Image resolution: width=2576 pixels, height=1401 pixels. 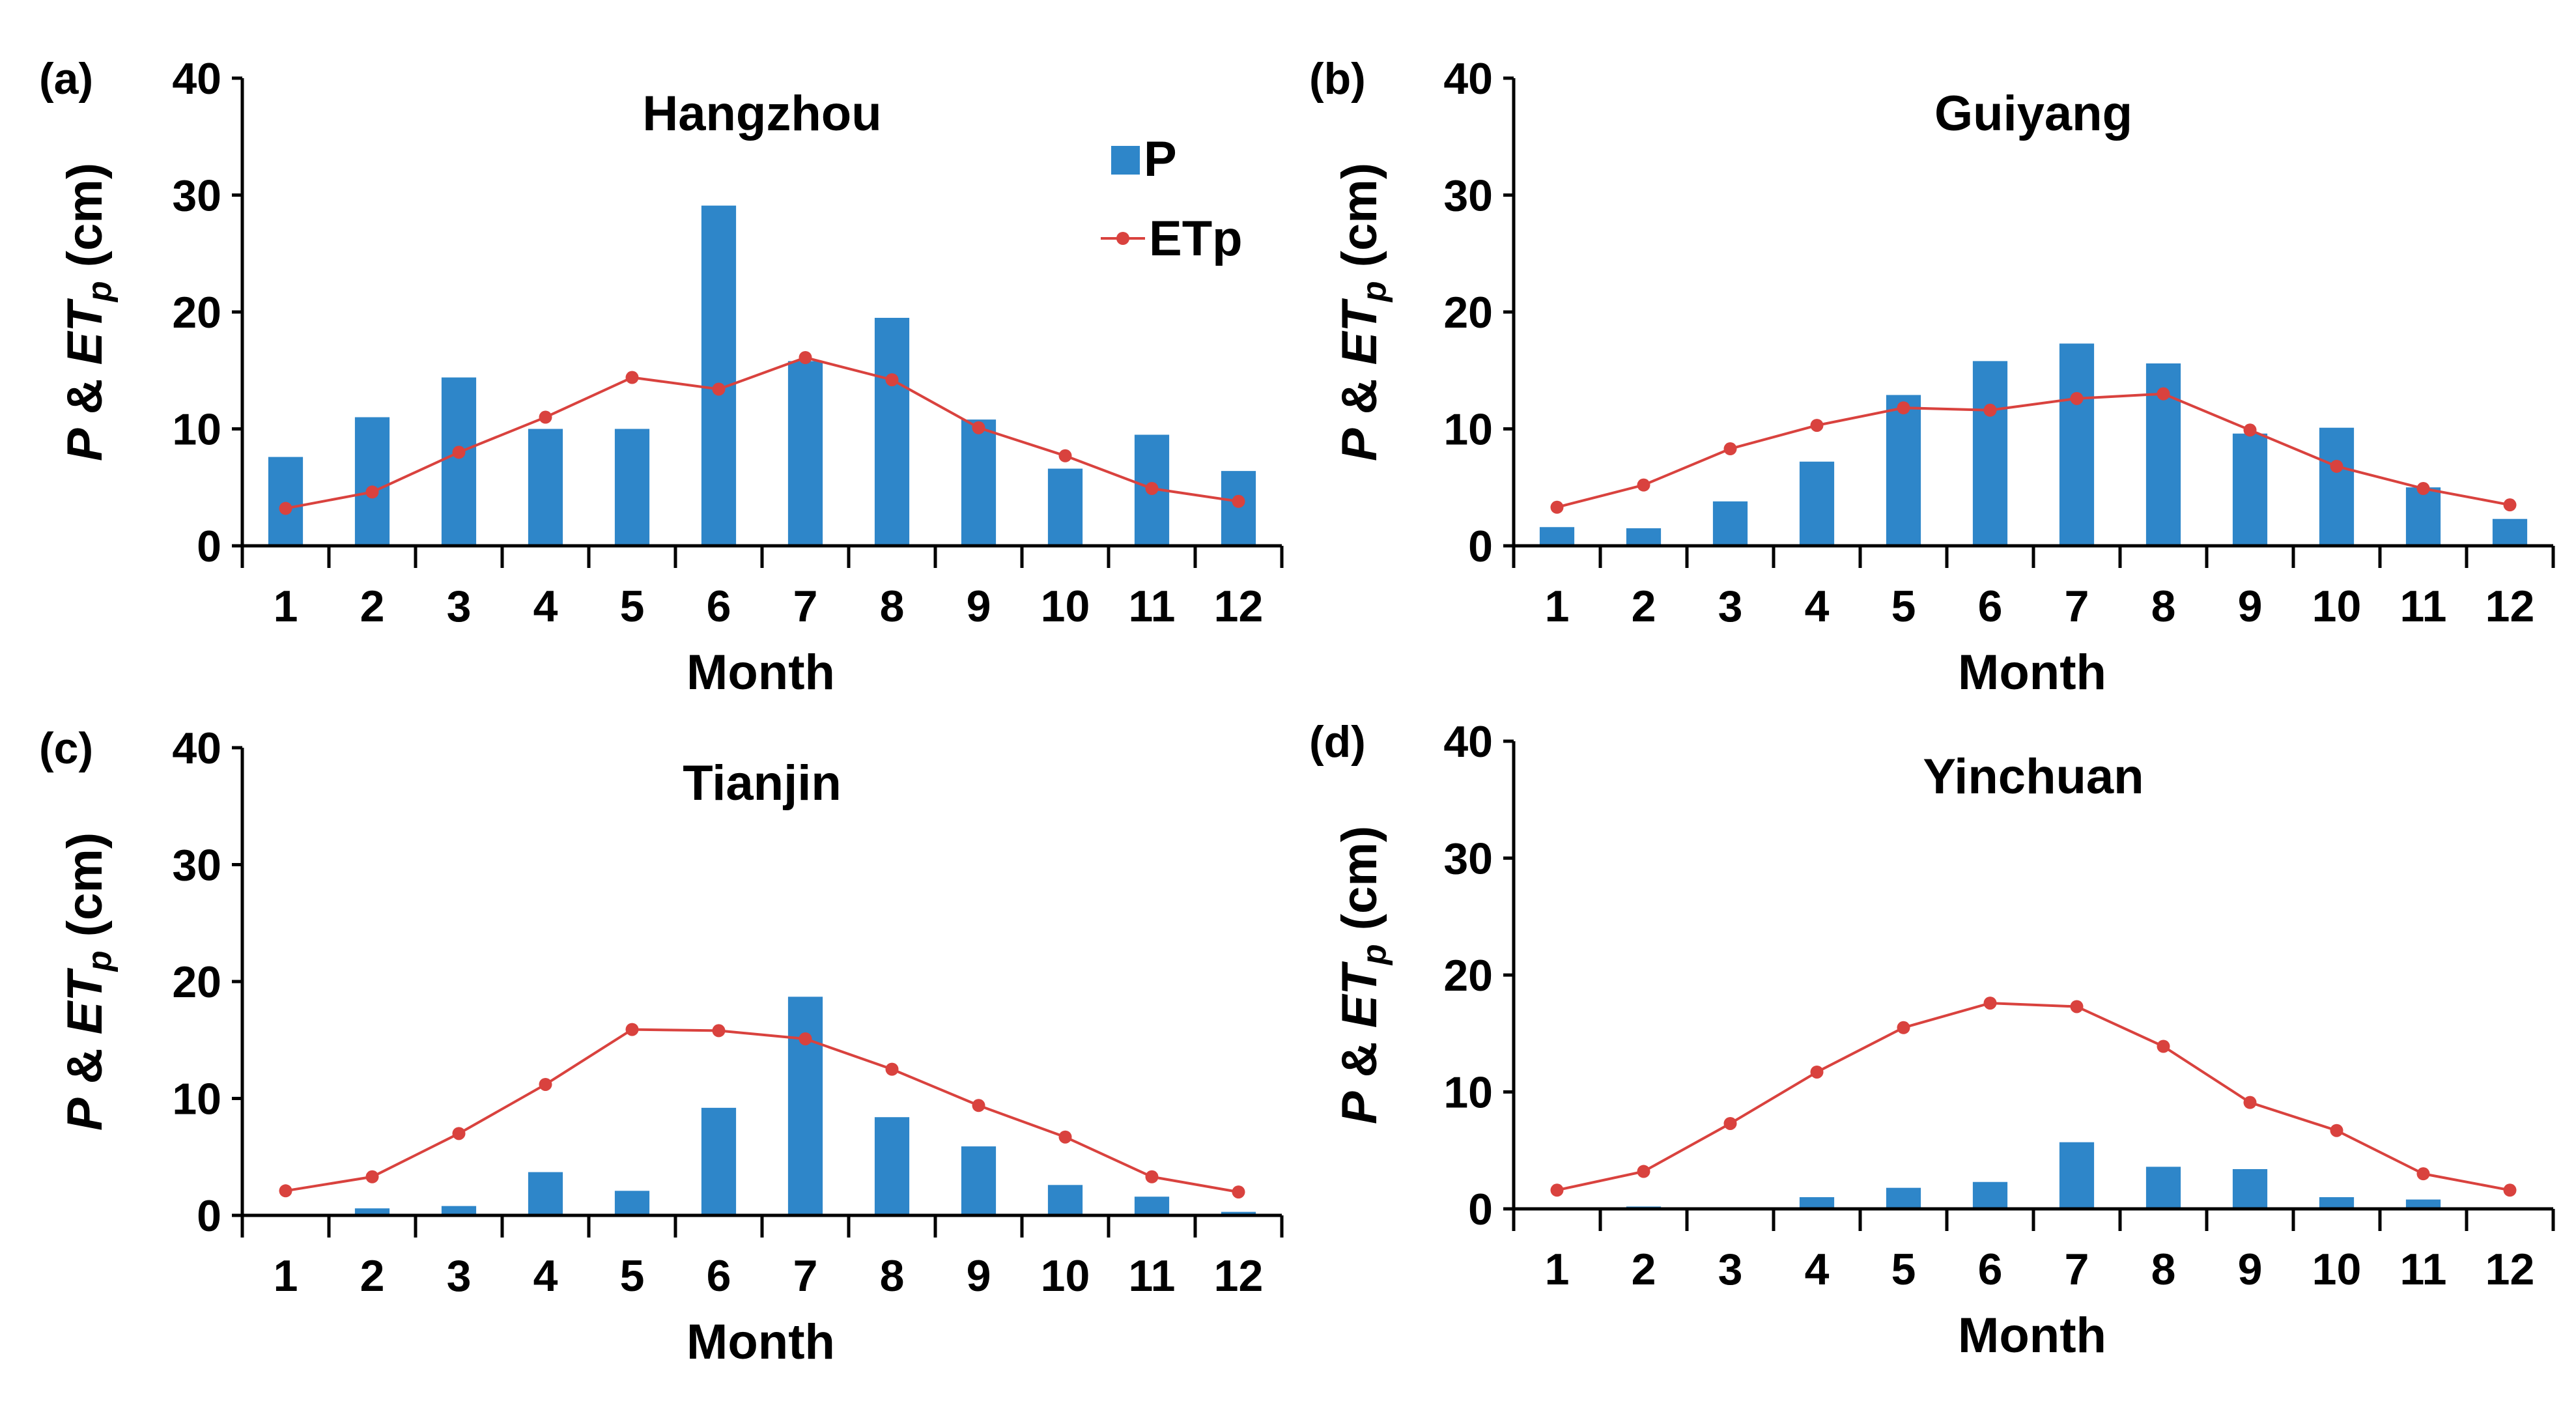 What do you see at coordinates (196, 982) in the screenshot?
I see `y-tick-label: 20` at bounding box center [196, 982].